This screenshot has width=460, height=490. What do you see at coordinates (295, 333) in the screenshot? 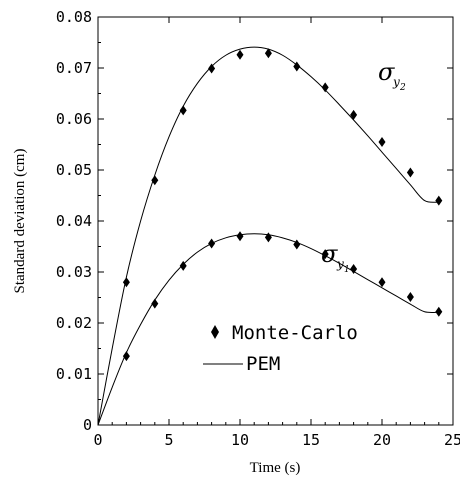
I see `legend-label-monte-carlo: Monte-Carlo` at bounding box center [295, 333].